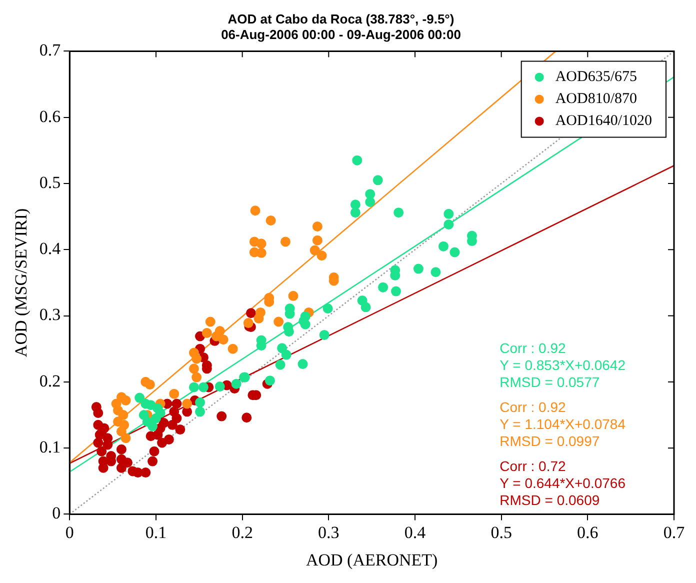 The height and width of the screenshot is (583, 696). I want to click on annotation: RMSD = 0.0609, so click(550, 500).